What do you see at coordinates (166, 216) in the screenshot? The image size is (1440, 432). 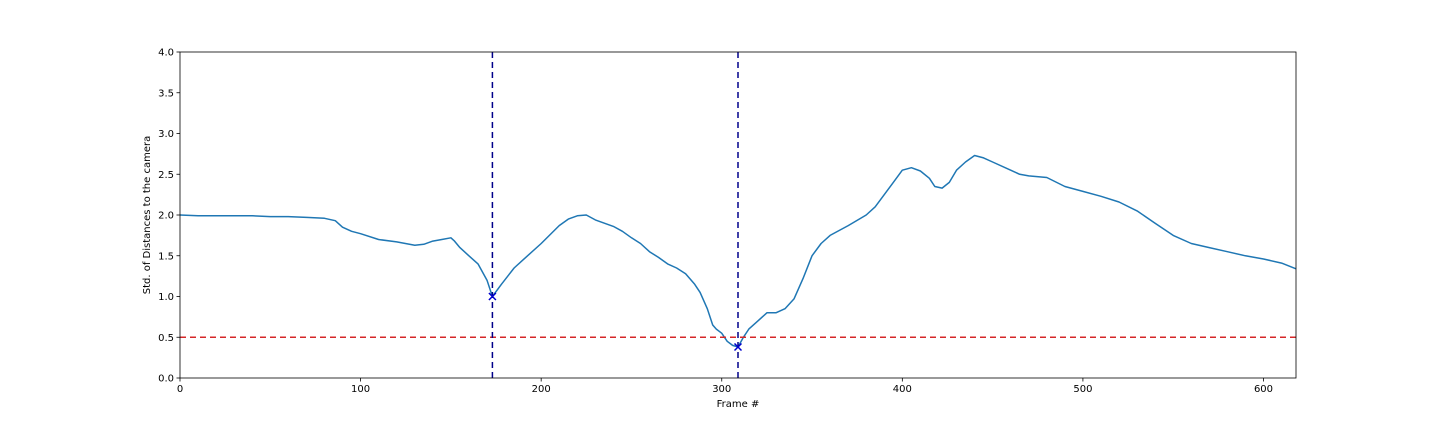 I see `y-tick-label-2.0: 2.0` at bounding box center [166, 216].